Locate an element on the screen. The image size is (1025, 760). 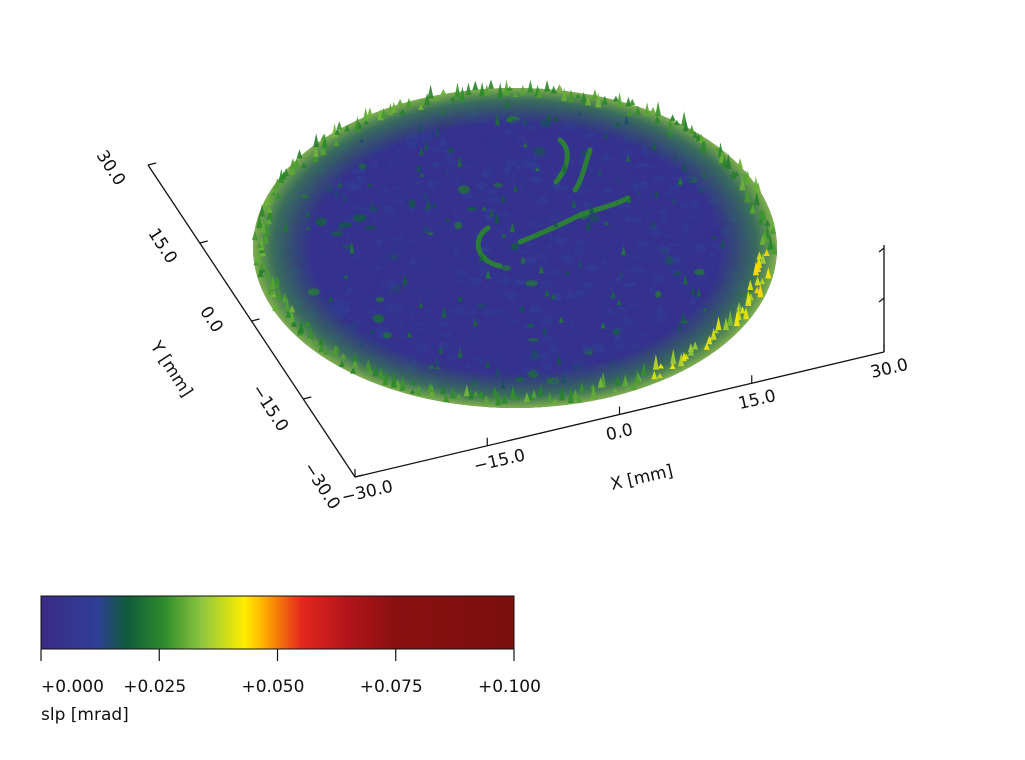
colorbar-title: slp [mrad] is located at coordinates (85, 715).